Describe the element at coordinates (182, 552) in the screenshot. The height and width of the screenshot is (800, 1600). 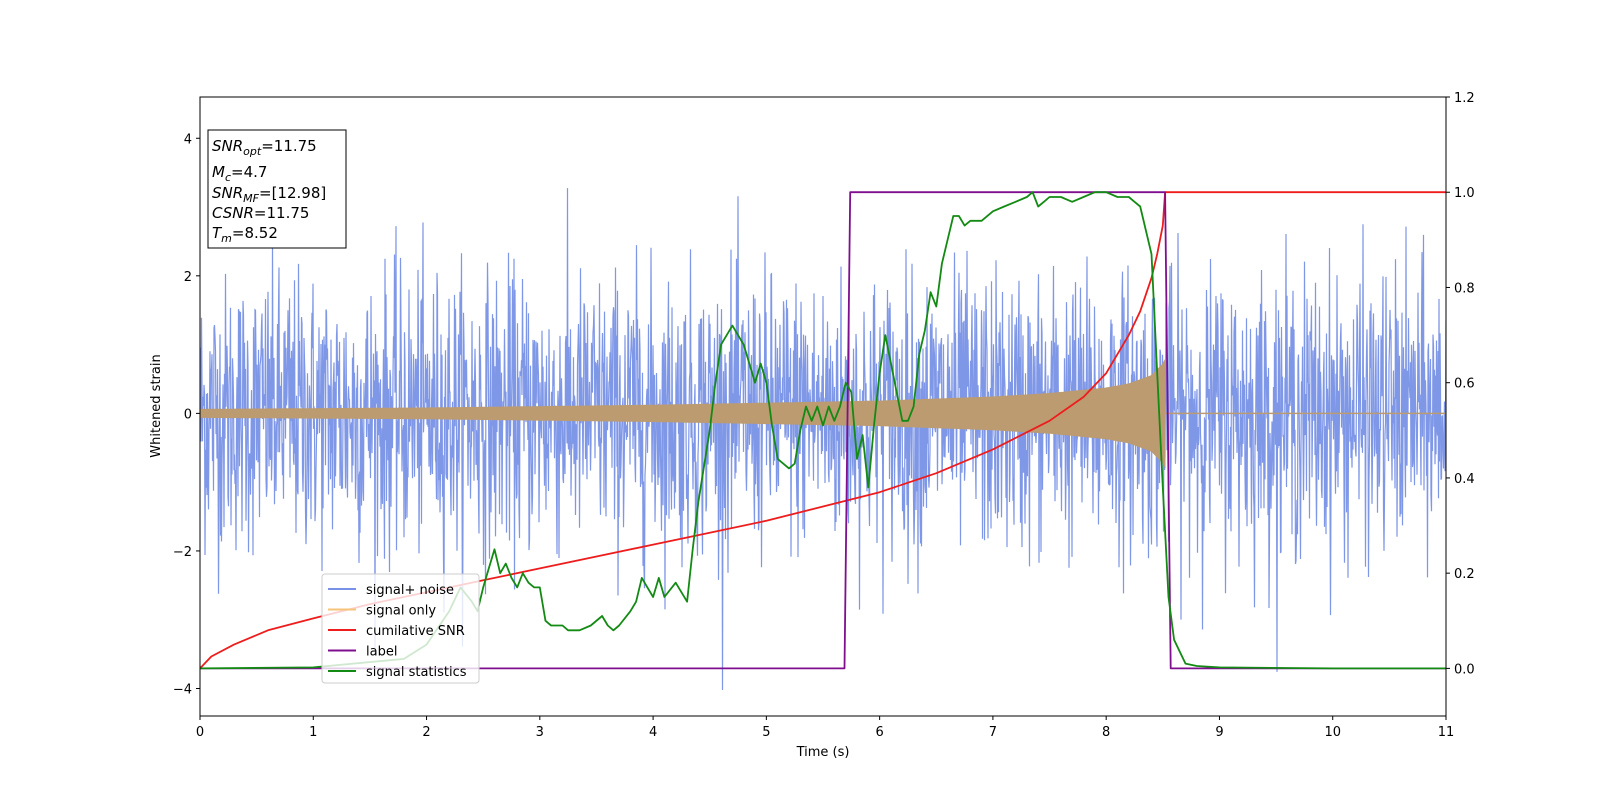
I see `y-left-tick-label: −2` at that location.